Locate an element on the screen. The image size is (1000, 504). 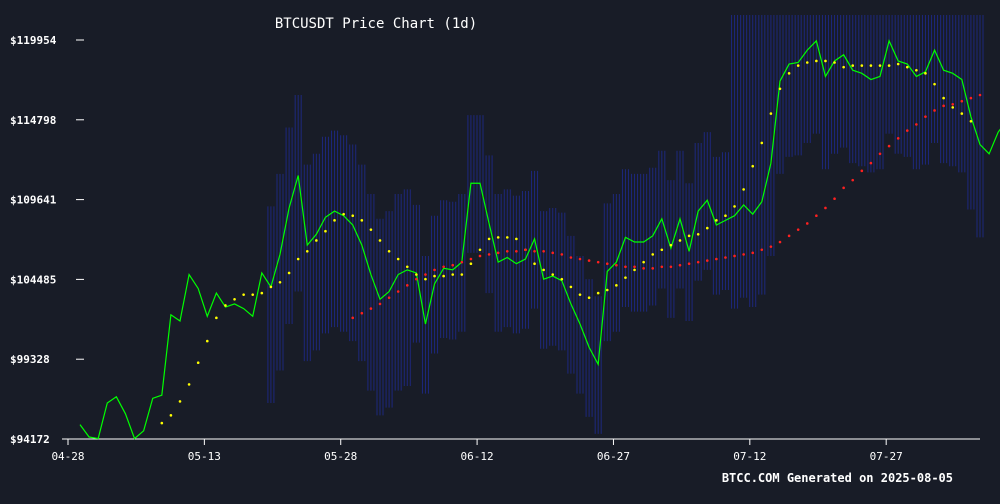
y-tick-label: $94172 is located at coordinates (30, 439).